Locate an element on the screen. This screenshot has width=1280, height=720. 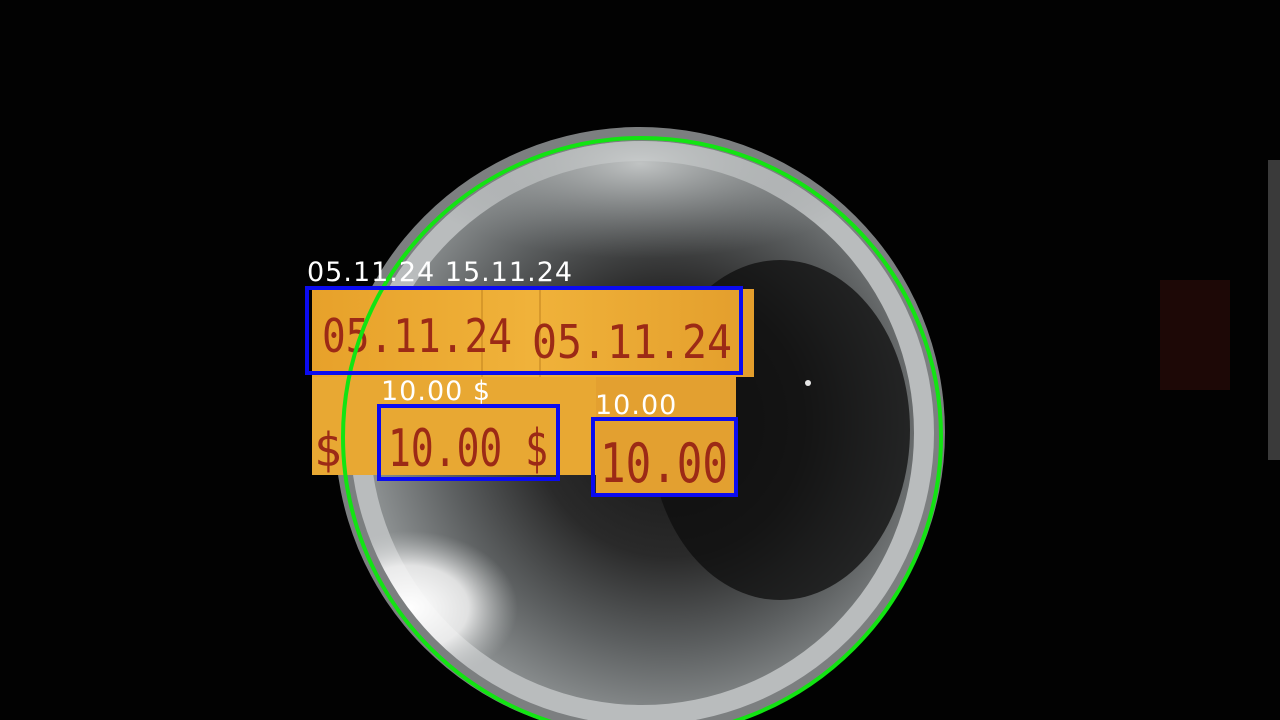
detection-label-price: 10.00 is located at coordinates (636, 405).